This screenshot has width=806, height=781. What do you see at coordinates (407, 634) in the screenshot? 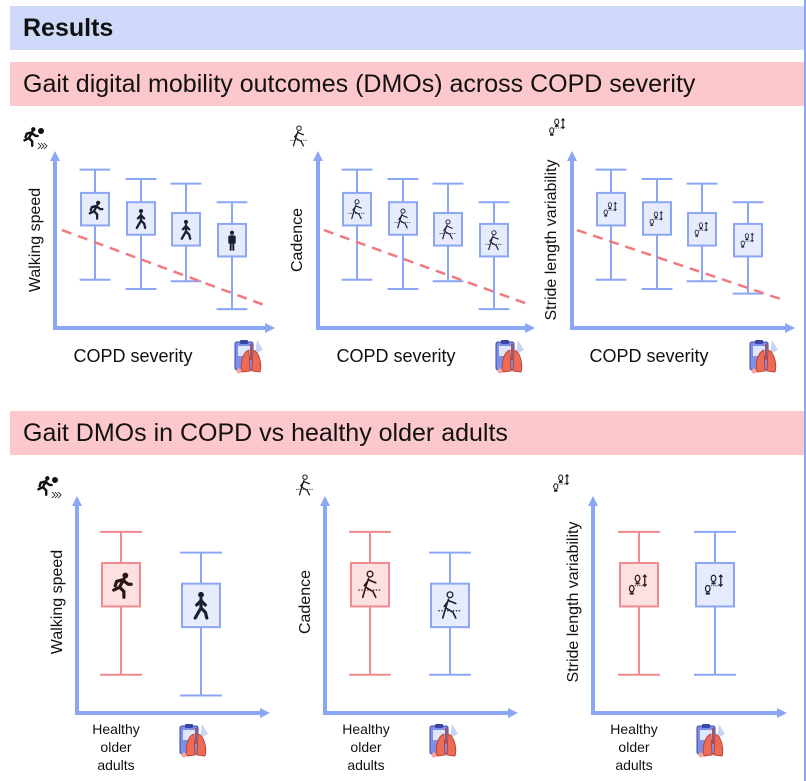
I see `chart-compare-cadence: Cadence Healthy older adults` at bounding box center [407, 634].